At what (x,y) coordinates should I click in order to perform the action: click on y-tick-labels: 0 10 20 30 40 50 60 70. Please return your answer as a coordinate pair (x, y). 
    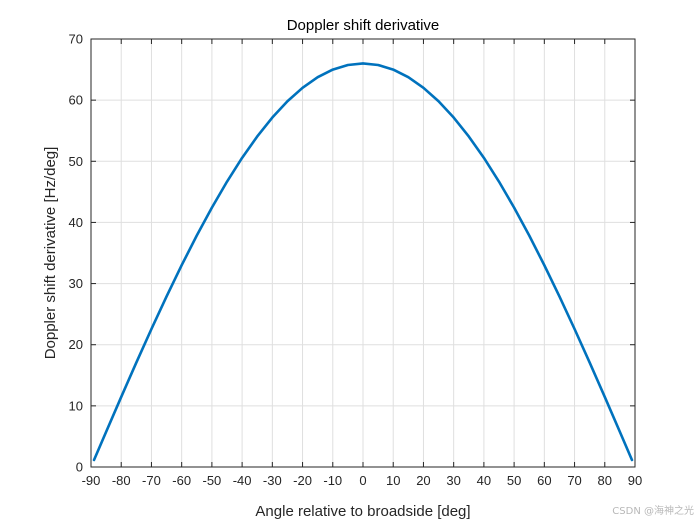
    Looking at the image, I should click on (76, 253).